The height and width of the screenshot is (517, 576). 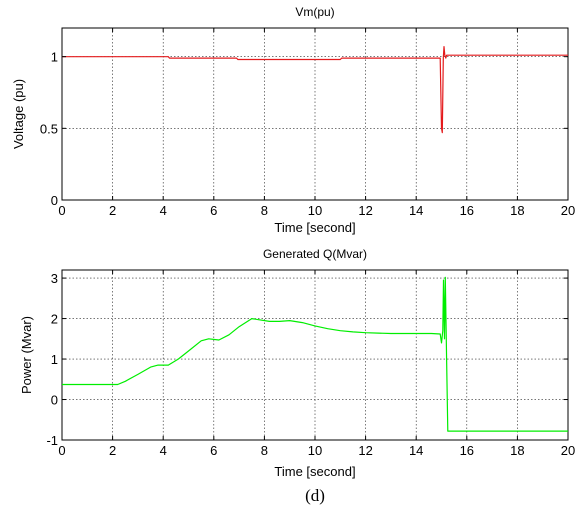 What do you see at coordinates (52, 440) in the screenshot?
I see `y-tick-label: -1` at bounding box center [52, 440].